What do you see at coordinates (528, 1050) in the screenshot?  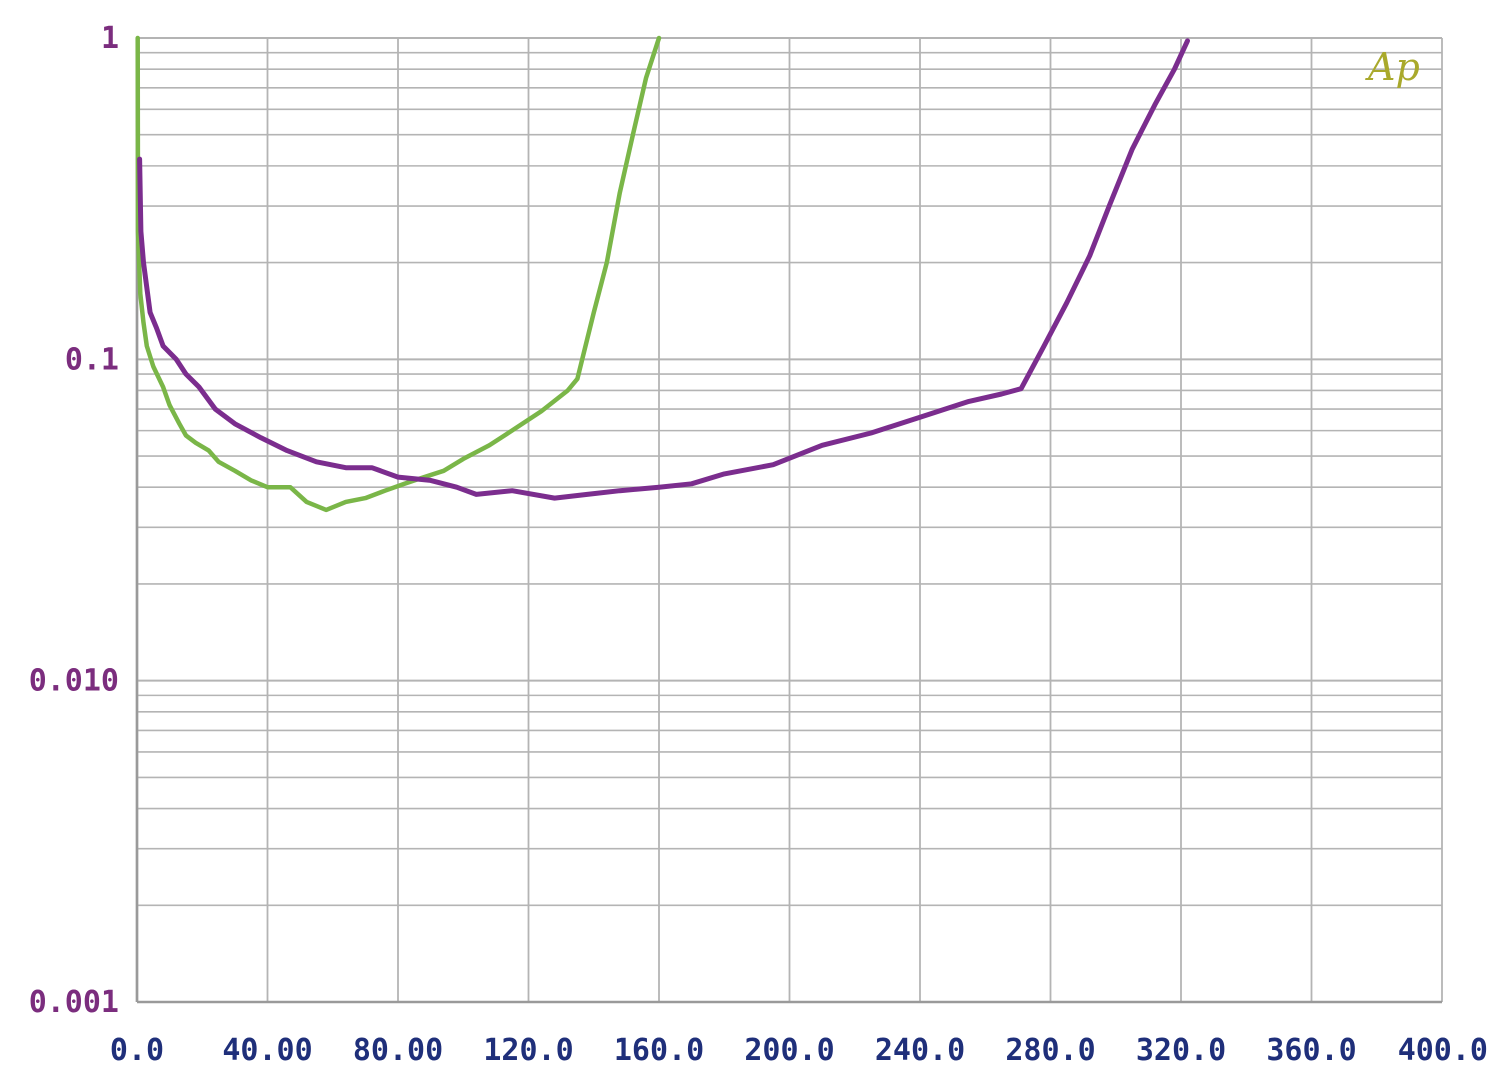 I see `x-tick-label: 120.0` at bounding box center [528, 1050].